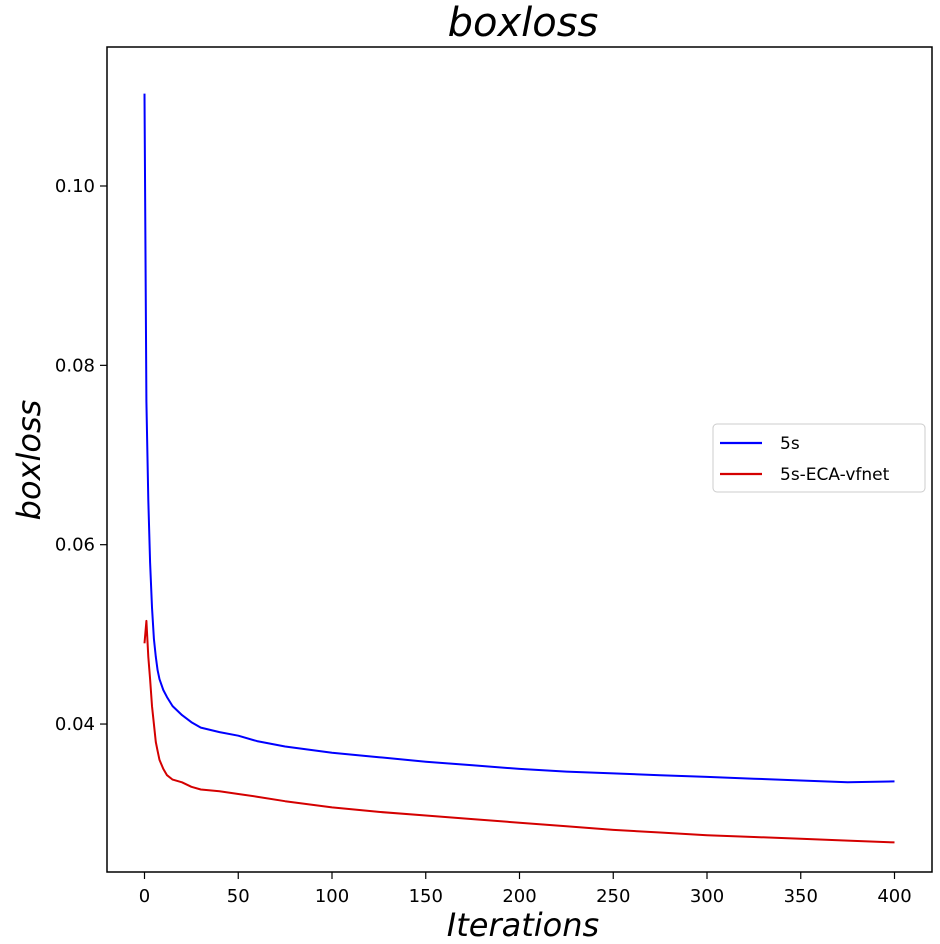 The height and width of the screenshot is (944, 940). What do you see at coordinates (523, 23) in the screenshot?
I see `chart-title: boxloss` at bounding box center [523, 23].